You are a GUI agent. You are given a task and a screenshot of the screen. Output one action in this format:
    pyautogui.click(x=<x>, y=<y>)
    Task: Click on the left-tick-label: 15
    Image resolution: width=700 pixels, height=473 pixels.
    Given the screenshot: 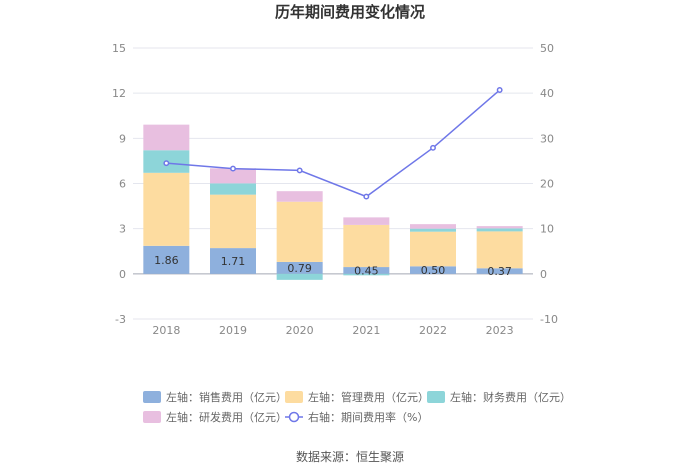 What is the action you would take?
    pyautogui.click(x=119, y=48)
    